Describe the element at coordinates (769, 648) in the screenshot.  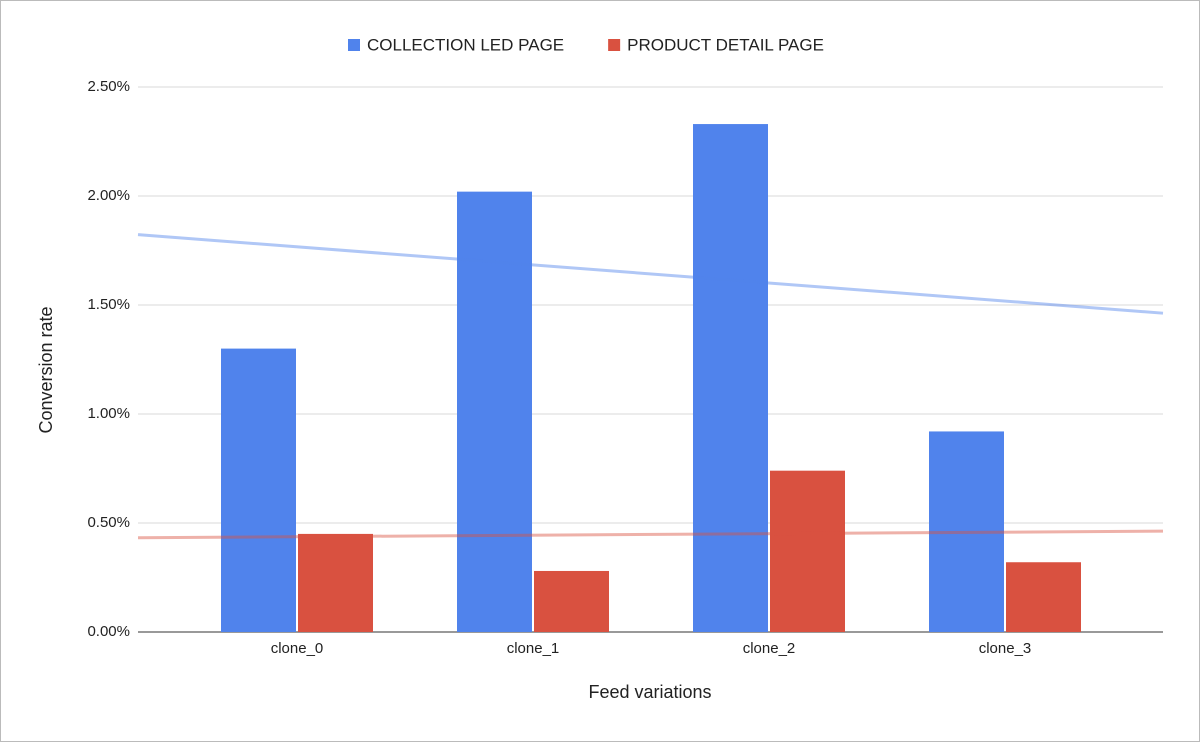
I see `x-tick-label: clone_2` at that location.